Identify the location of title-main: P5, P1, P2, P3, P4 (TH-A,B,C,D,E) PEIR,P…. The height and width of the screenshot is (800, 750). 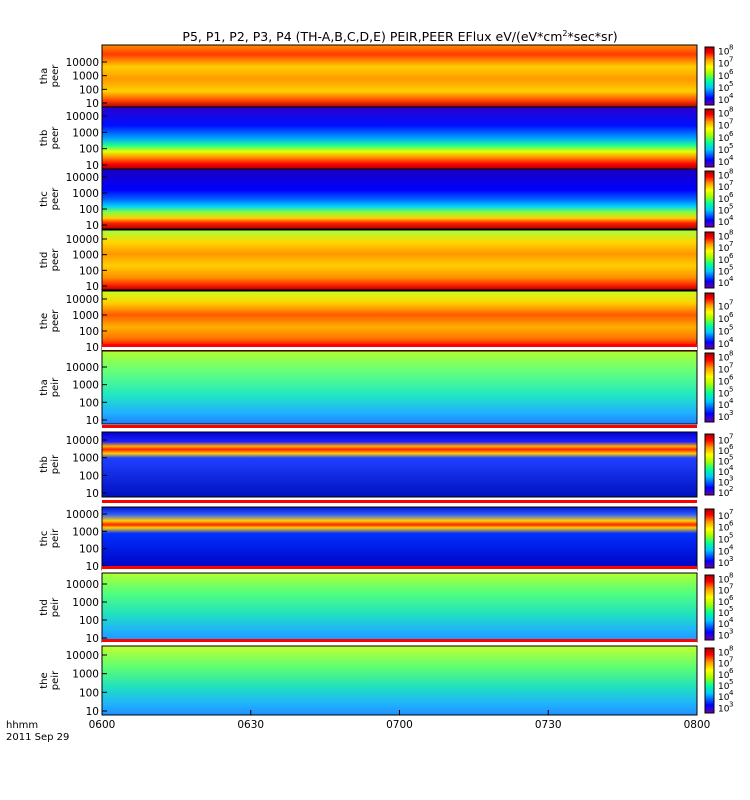
(372, 36).